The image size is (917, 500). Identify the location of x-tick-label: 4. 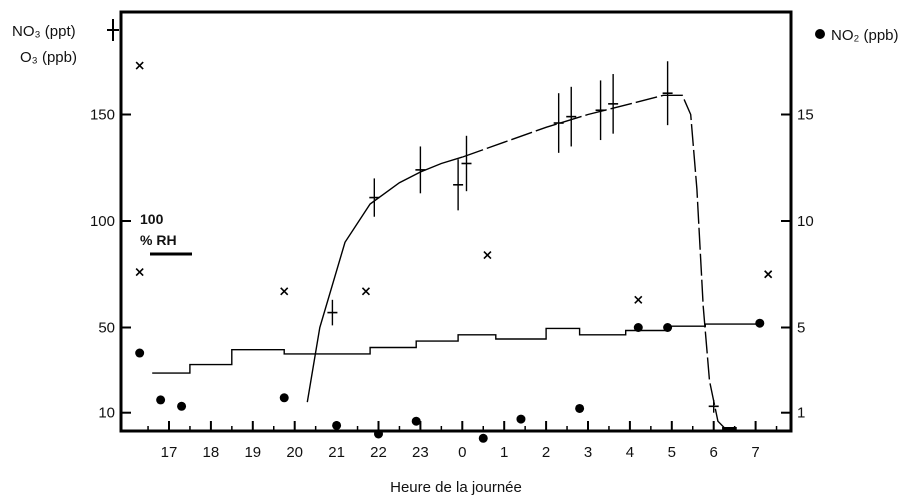
(630, 452).